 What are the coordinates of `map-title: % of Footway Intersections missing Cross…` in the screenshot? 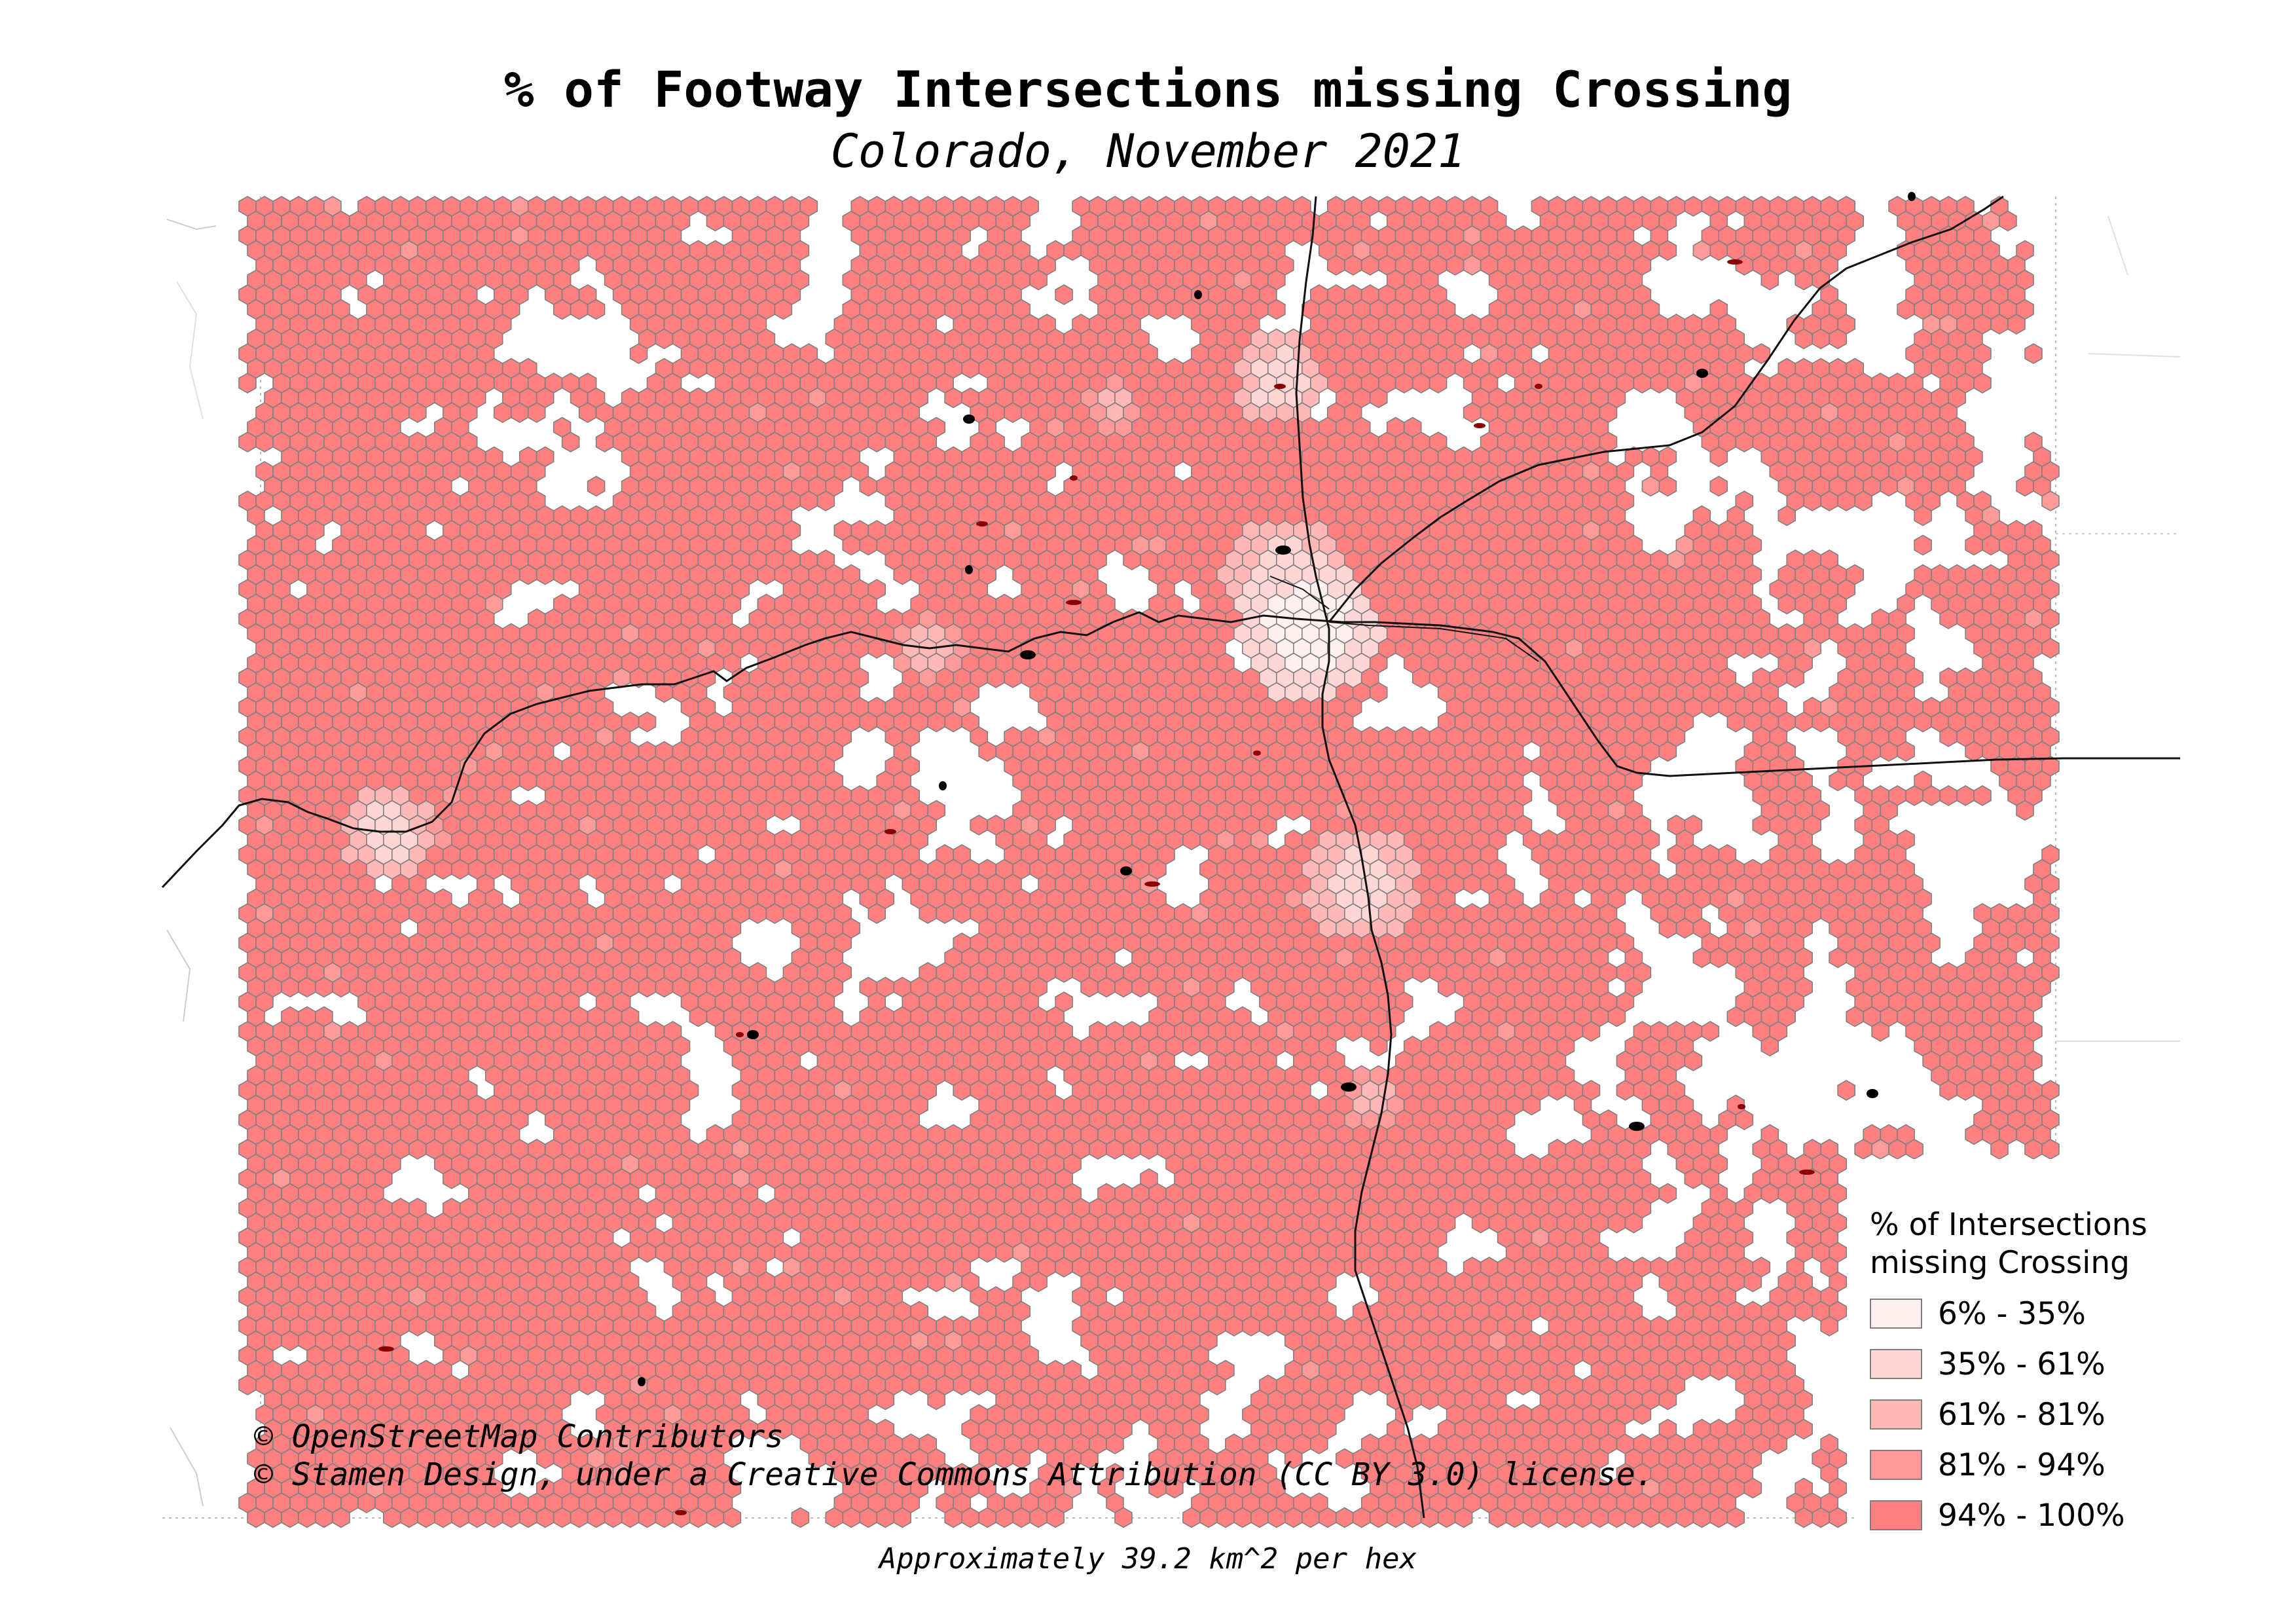 It's located at (1148, 89).